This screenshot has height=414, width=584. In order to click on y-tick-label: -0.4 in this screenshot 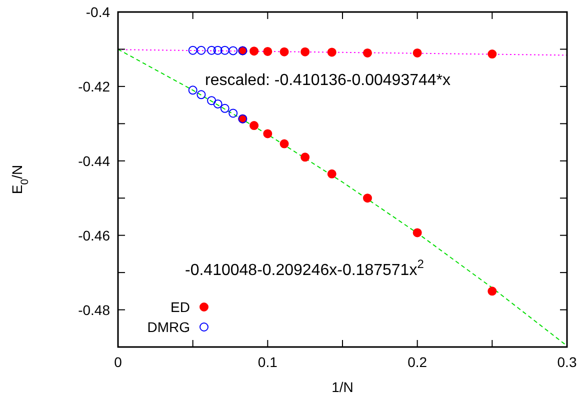, I will do `click(98, 12)`.